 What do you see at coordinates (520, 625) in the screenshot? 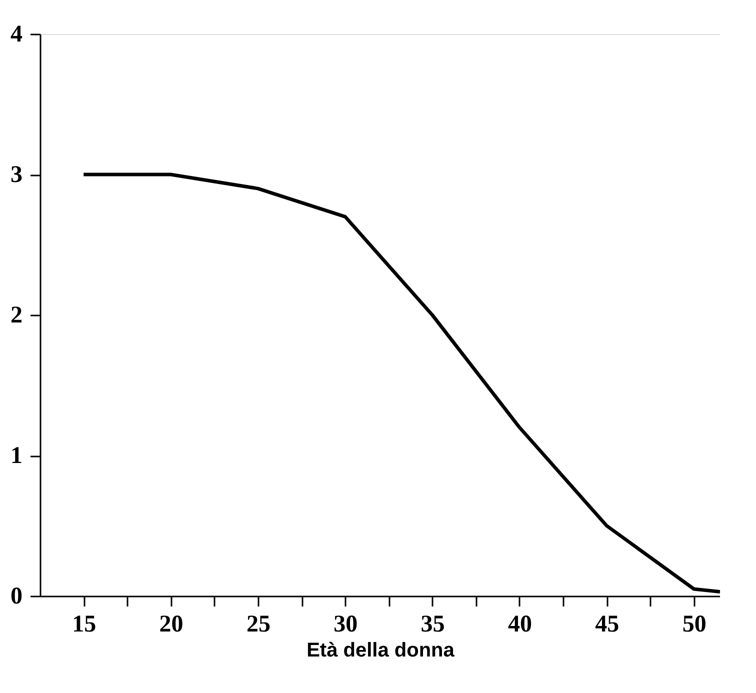
I see `x-tick-label: 40` at bounding box center [520, 625].